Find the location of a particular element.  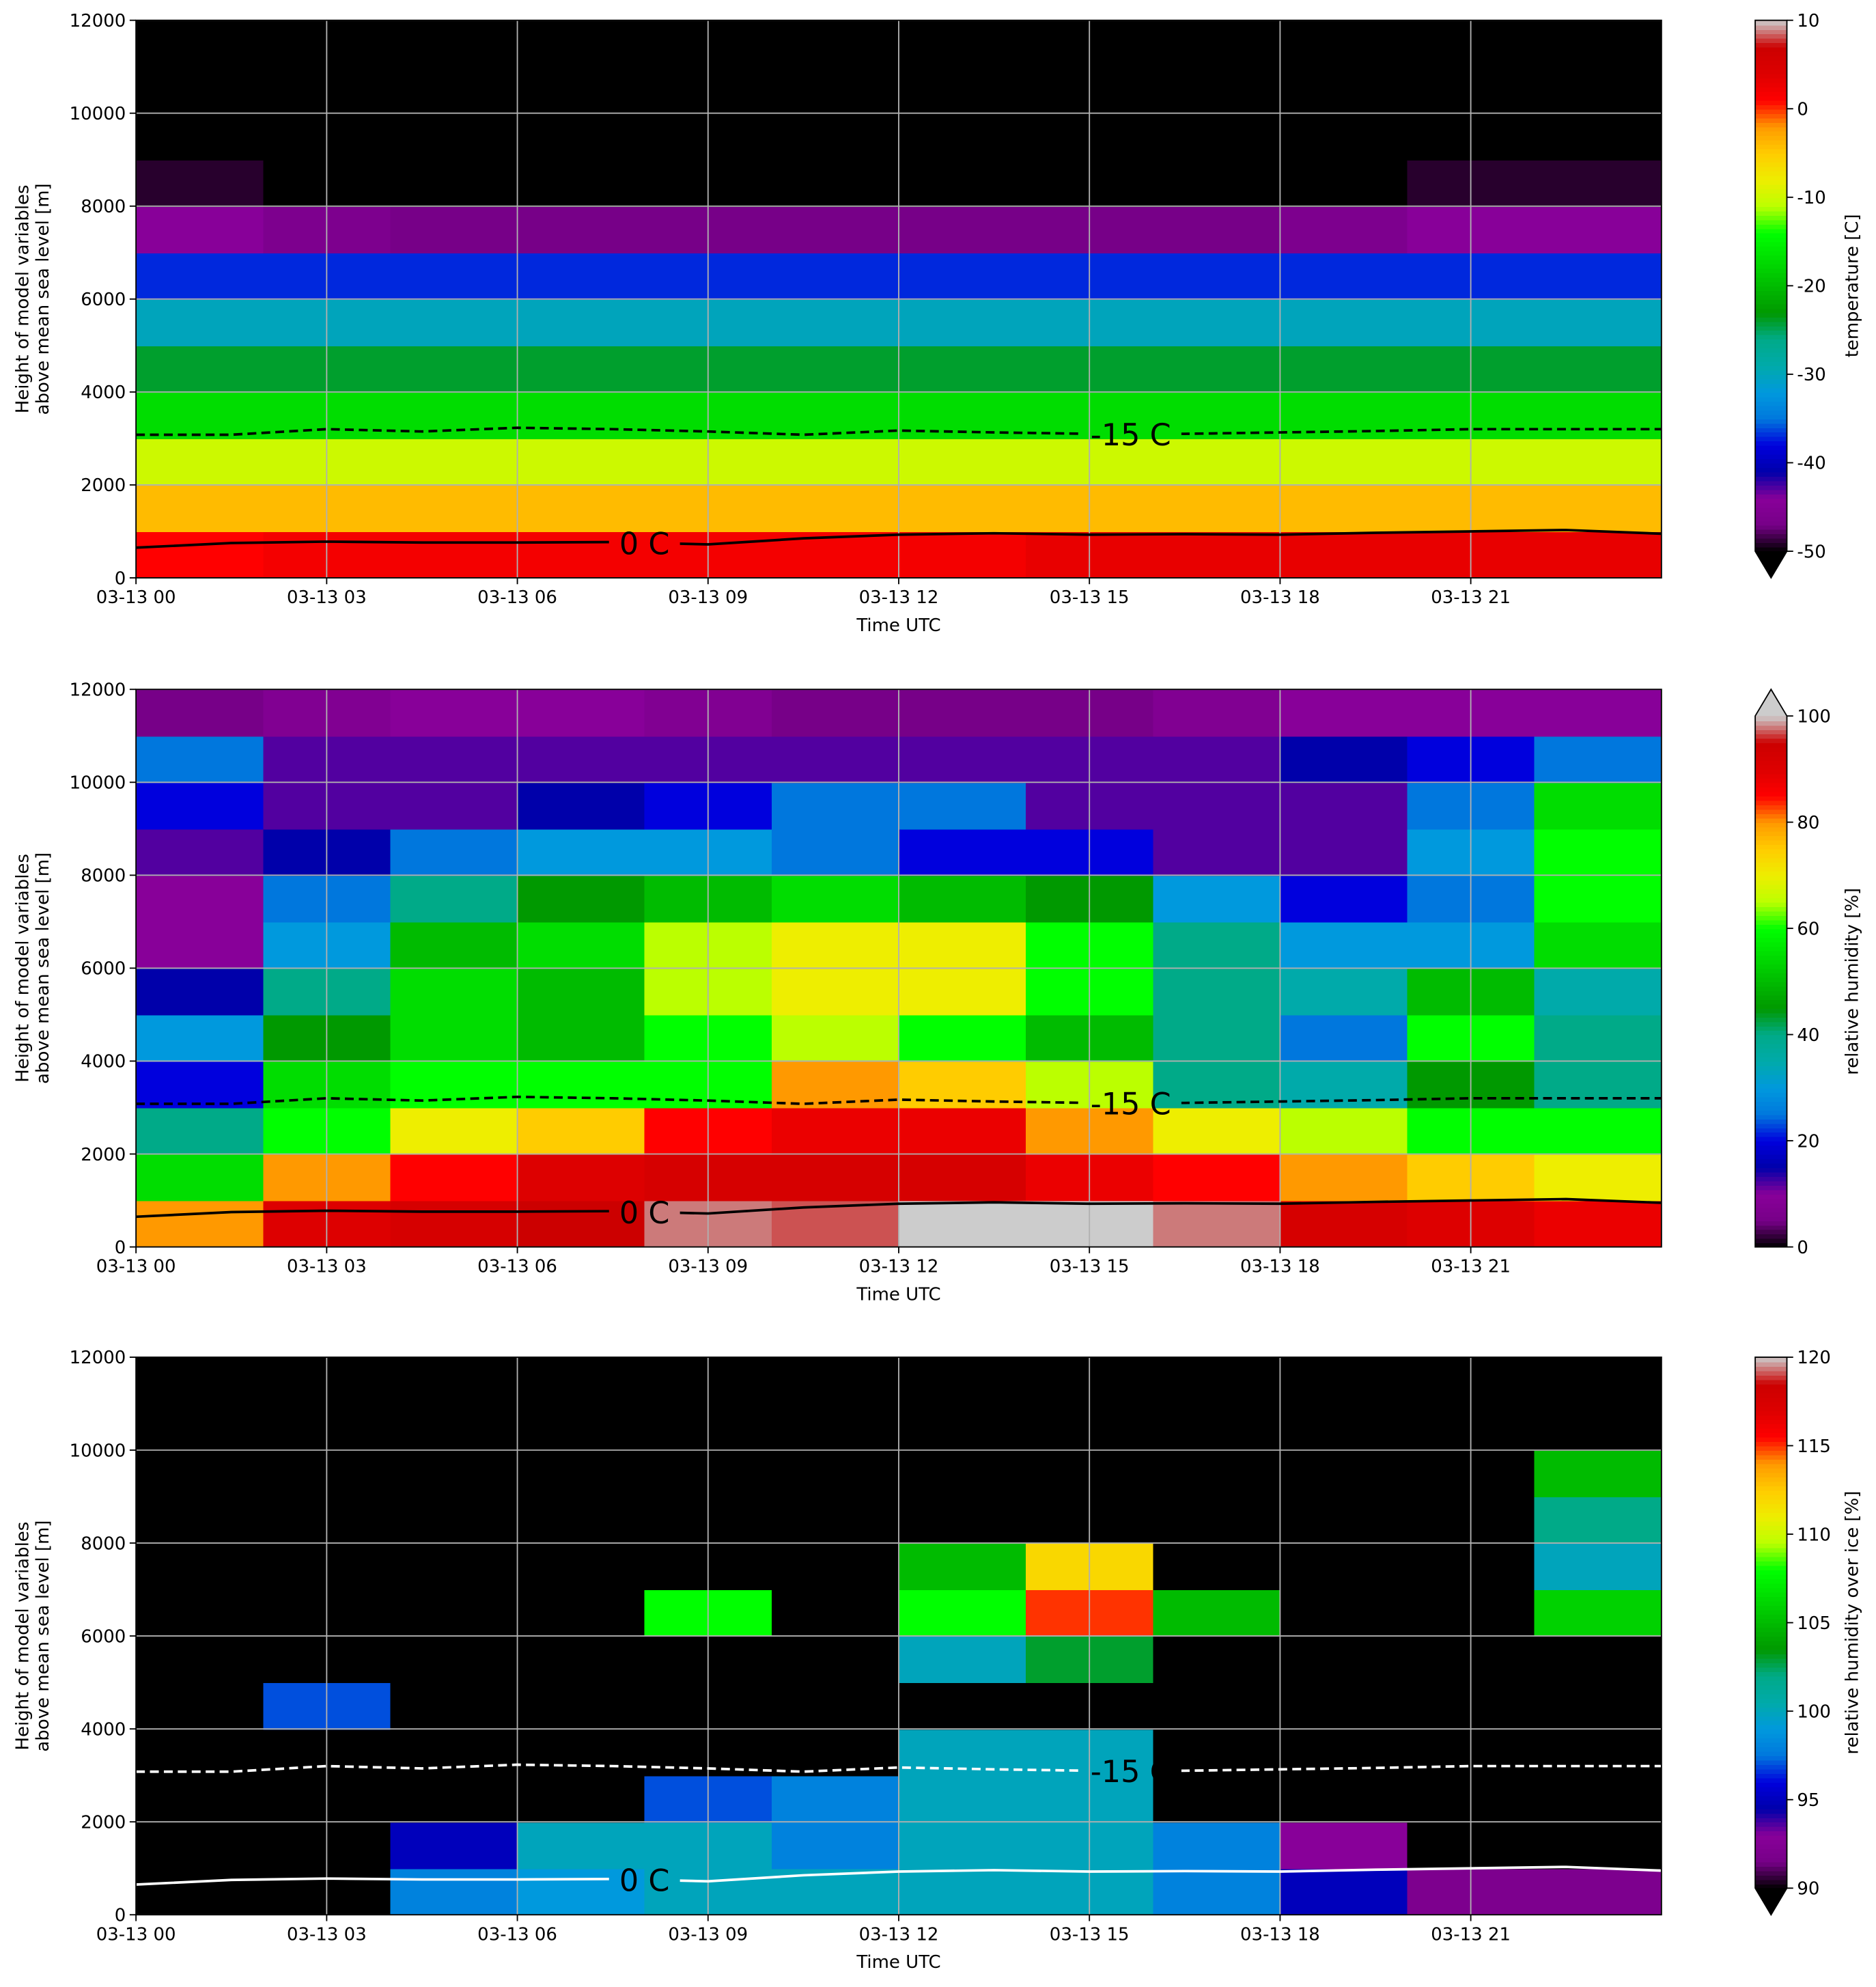

y-tick-label: 2000 is located at coordinates (103, 1155).